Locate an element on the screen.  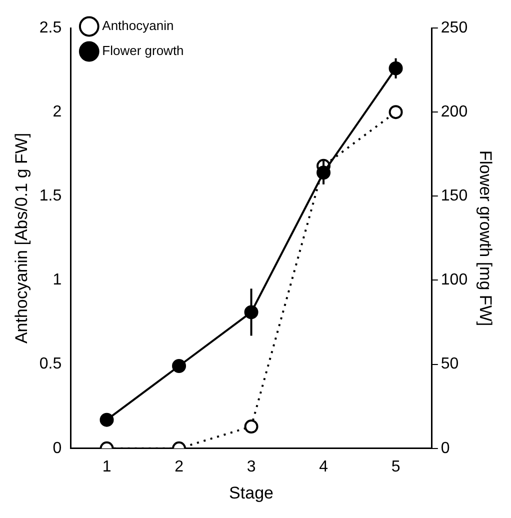
y-tick-label: 2 is located at coordinates (57, 111).